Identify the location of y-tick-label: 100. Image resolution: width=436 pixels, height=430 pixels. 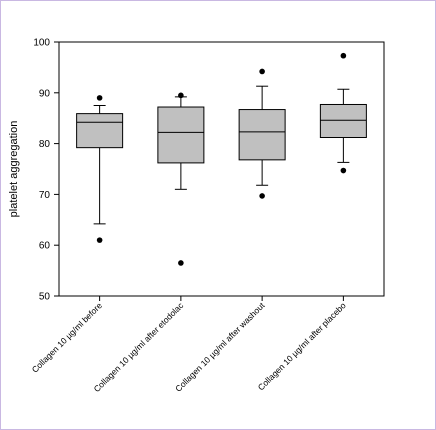
(41, 43).